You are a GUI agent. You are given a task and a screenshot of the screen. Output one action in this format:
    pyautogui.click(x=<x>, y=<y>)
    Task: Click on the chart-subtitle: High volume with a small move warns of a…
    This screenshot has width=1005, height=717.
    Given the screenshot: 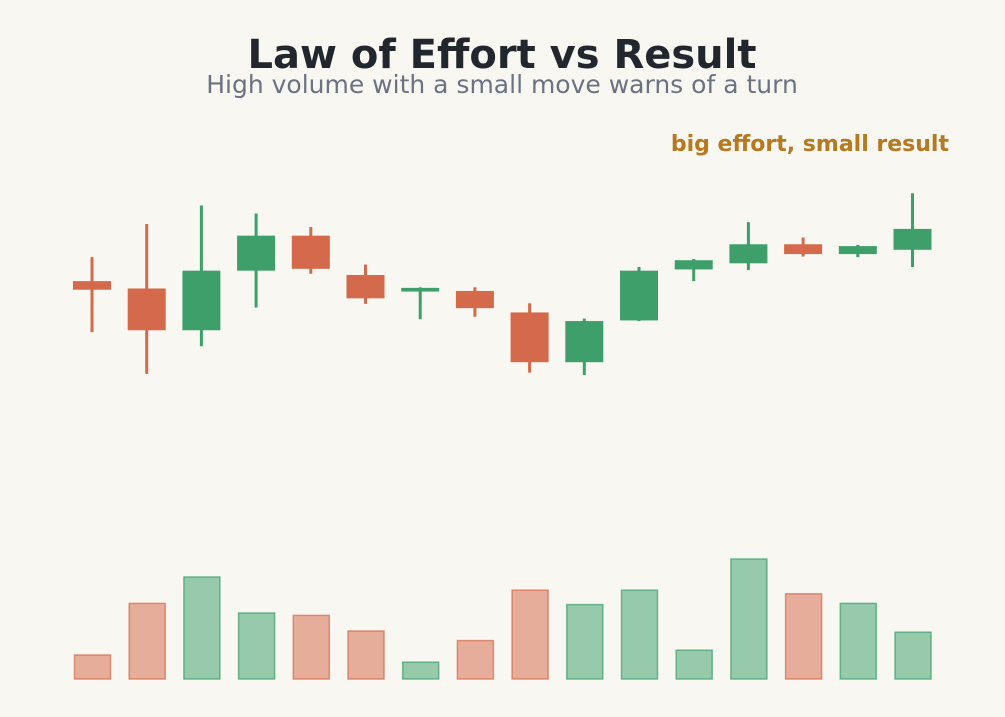 What is the action you would take?
    pyautogui.click(x=502, y=84)
    